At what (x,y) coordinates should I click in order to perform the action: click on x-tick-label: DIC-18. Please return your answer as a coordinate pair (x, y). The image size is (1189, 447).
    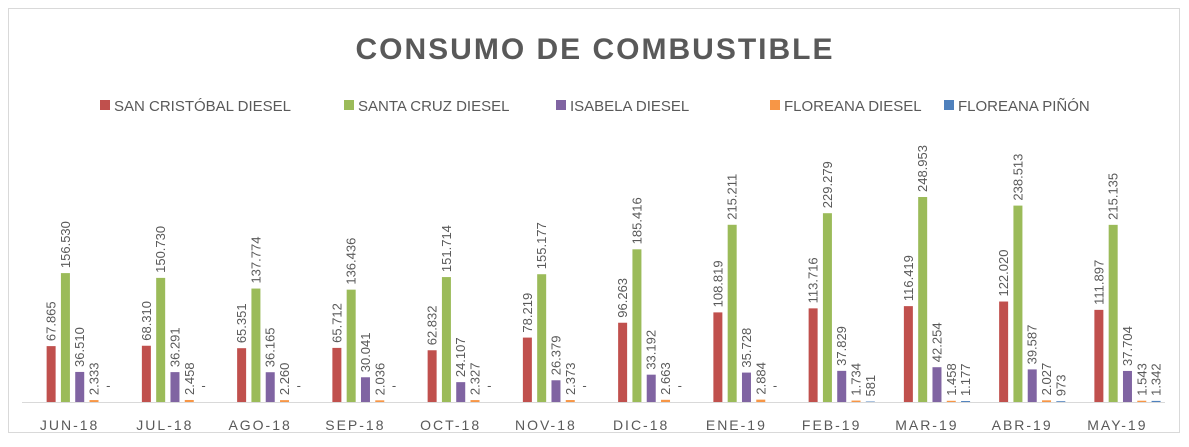
    Looking at the image, I should click on (641, 425).